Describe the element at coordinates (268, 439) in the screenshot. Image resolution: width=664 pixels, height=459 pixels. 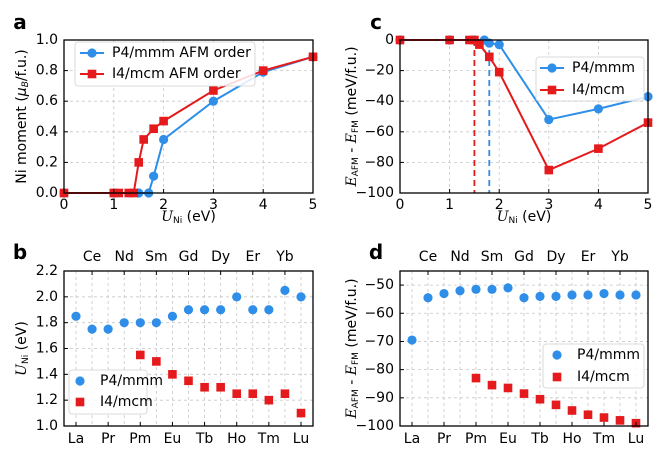
I see `x-tick-label: Tm` at that location.